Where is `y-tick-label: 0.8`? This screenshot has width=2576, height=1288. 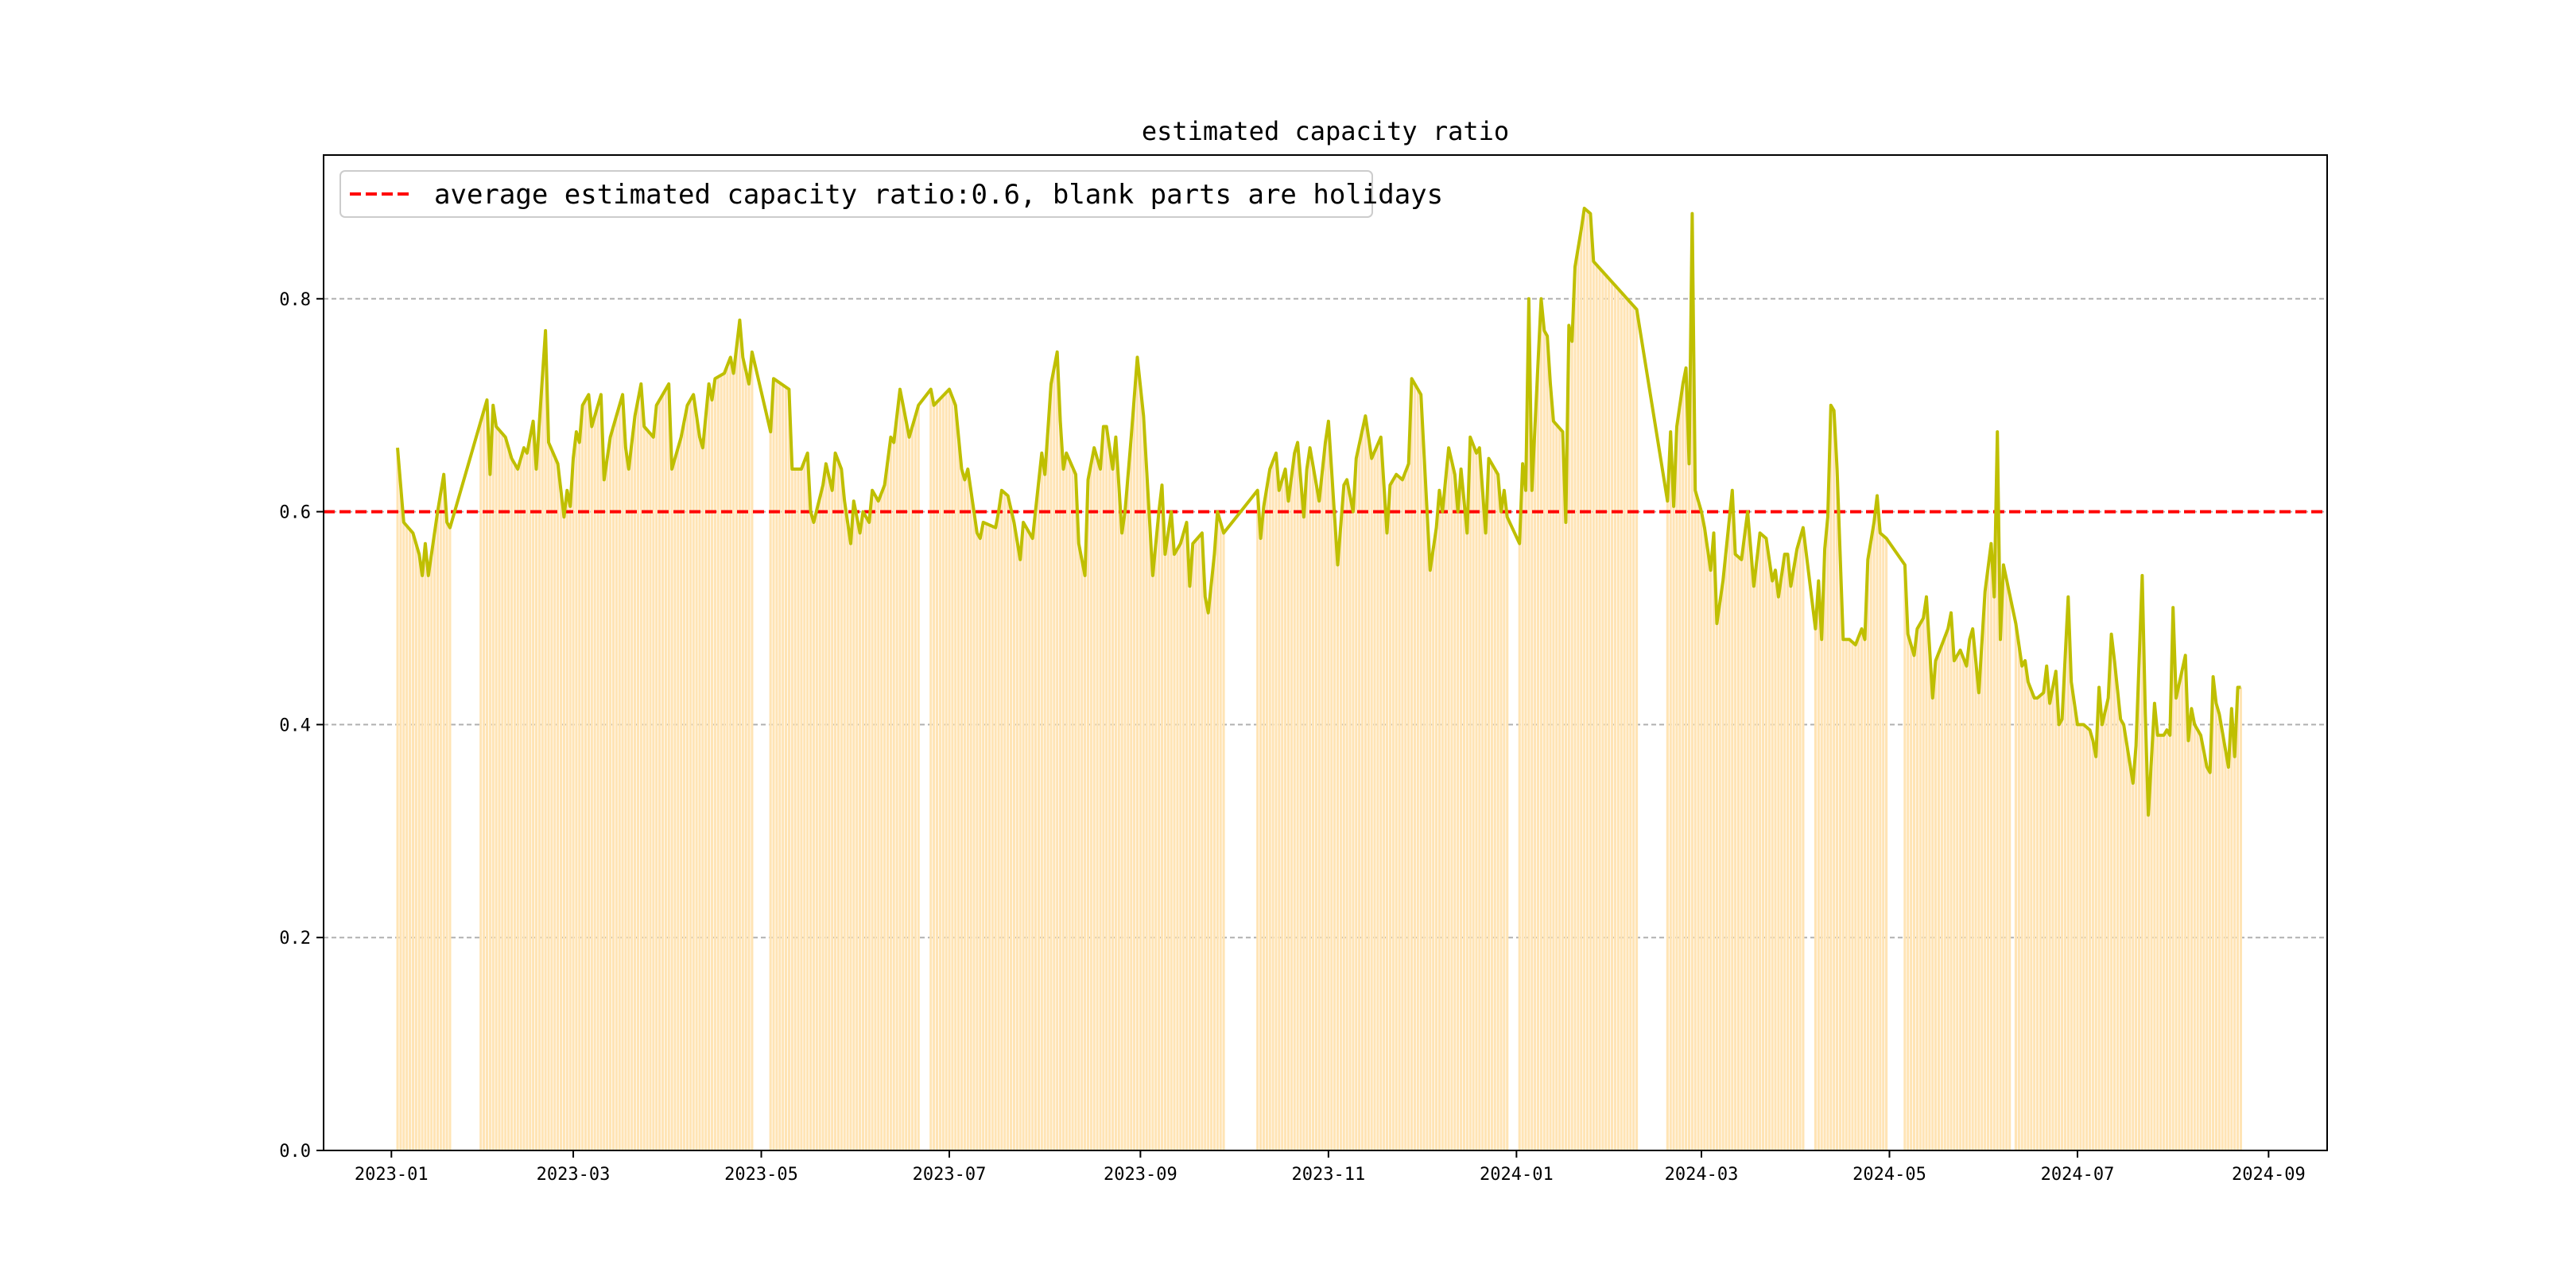 y-tick-label: 0.8 is located at coordinates (295, 300).